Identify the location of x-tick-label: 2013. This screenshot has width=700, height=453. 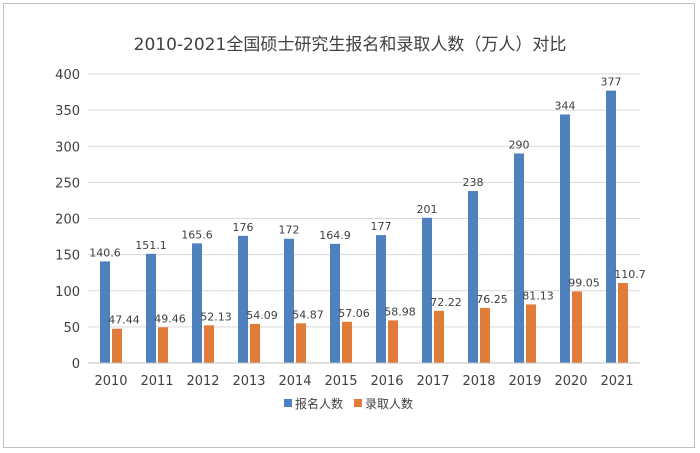
(248, 381).